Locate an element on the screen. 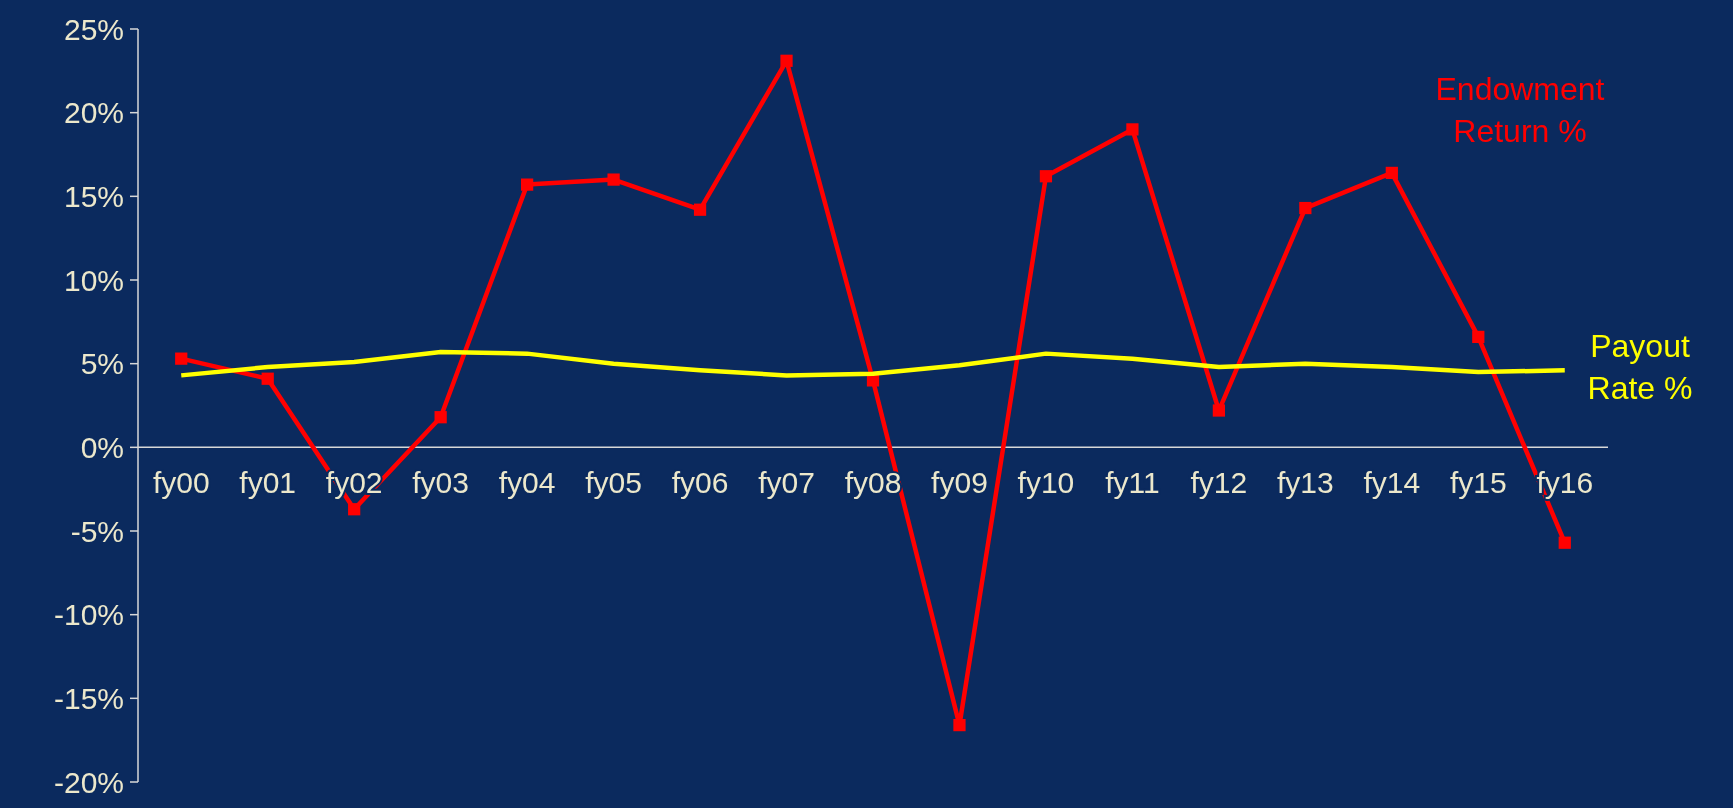 This screenshot has height=808, width=1733. x-tick-label: fy05 is located at coordinates (613, 483).